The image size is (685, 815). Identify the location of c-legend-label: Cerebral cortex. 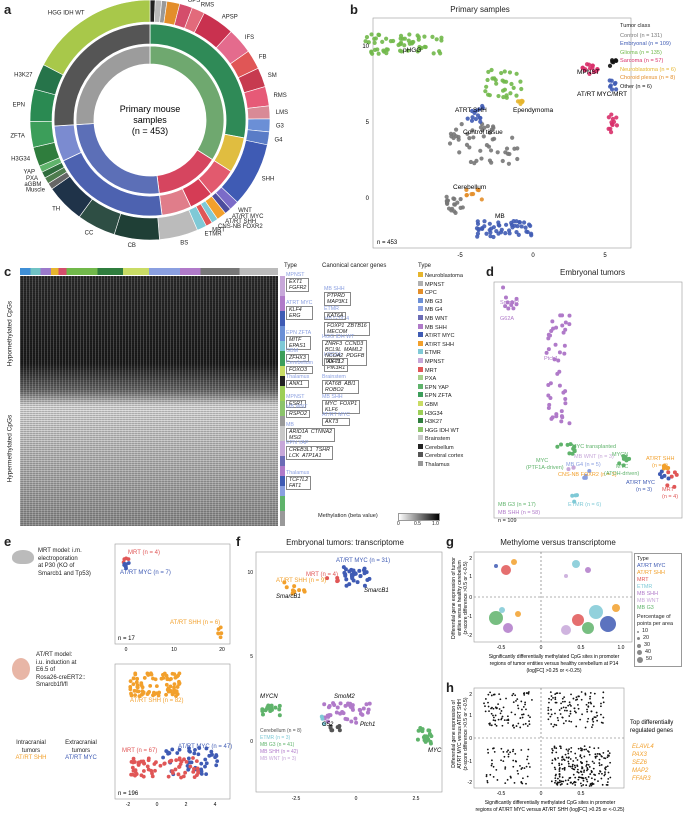
(444, 456).